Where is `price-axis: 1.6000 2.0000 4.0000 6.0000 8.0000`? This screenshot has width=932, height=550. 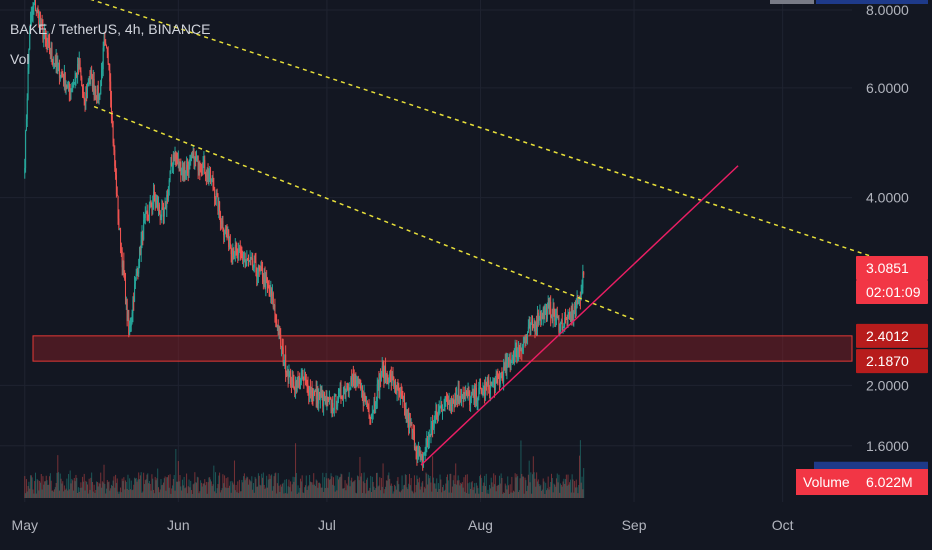 price-axis: 1.6000 2.0000 4.0000 6.0000 8.0000 is located at coordinates (887, 228).